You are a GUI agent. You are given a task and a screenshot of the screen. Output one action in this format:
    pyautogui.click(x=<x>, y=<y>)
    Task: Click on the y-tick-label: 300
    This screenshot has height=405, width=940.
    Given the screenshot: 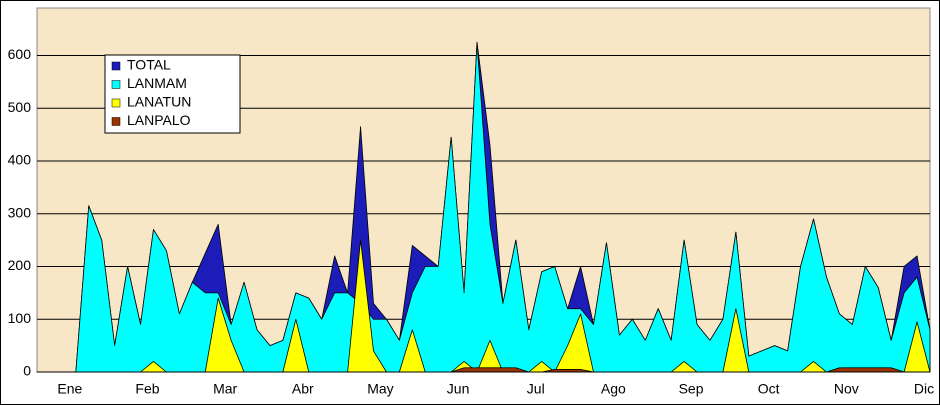 What is the action you would take?
    pyautogui.click(x=20, y=212)
    